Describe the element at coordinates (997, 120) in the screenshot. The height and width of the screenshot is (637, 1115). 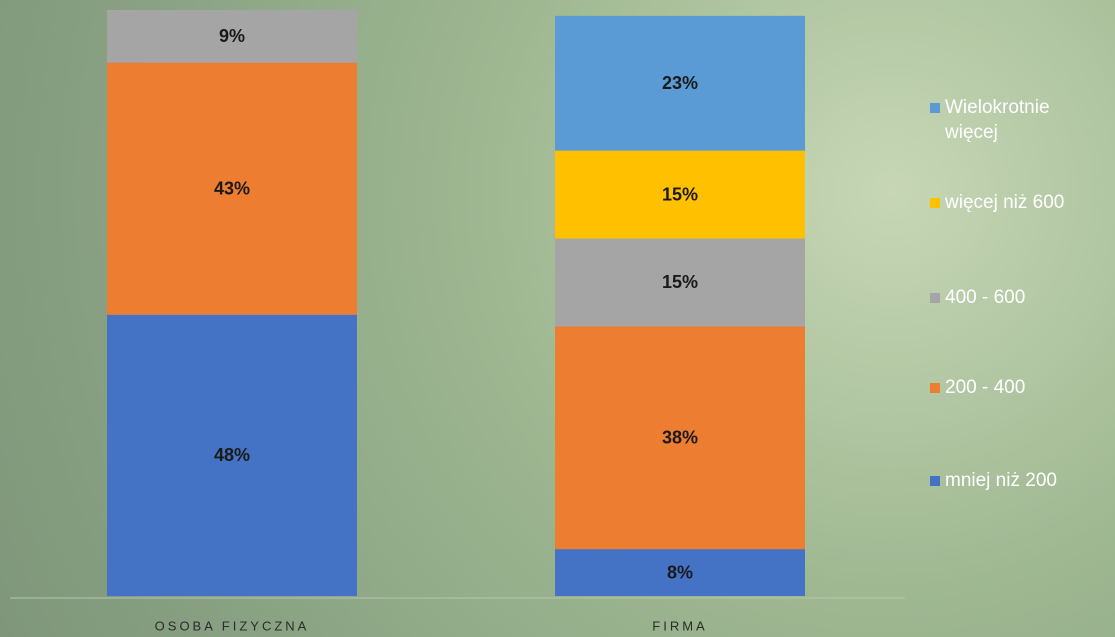
I see `legend-label: Wielokrotnie więcej` at that location.